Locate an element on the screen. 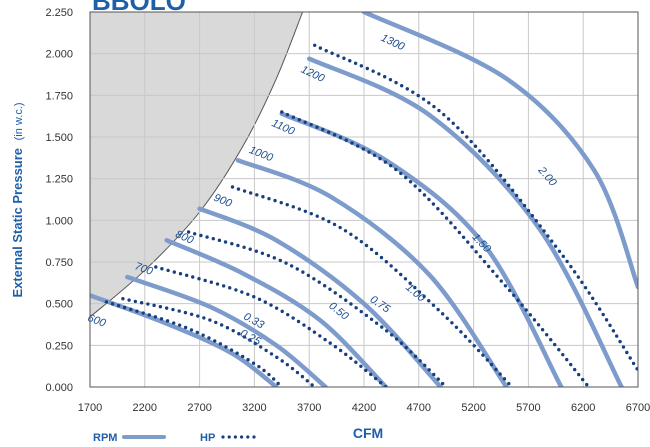 The height and width of the screenshot is (447, 650). x-tick-label: 5700 is located at coordinates (528, 408).